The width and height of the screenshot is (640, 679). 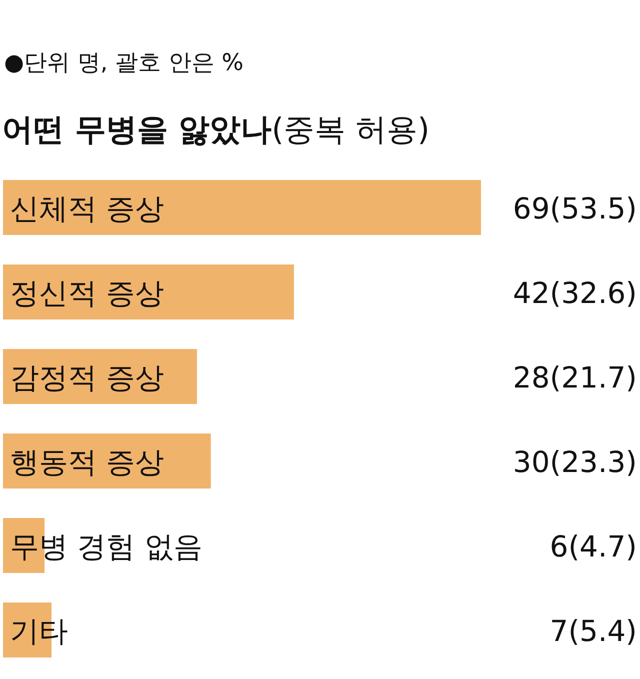 What do you see at coordinates (574, 462) in the screenshot?
I see `data-label: 30(23.3)` at bounding box center [574, 462].